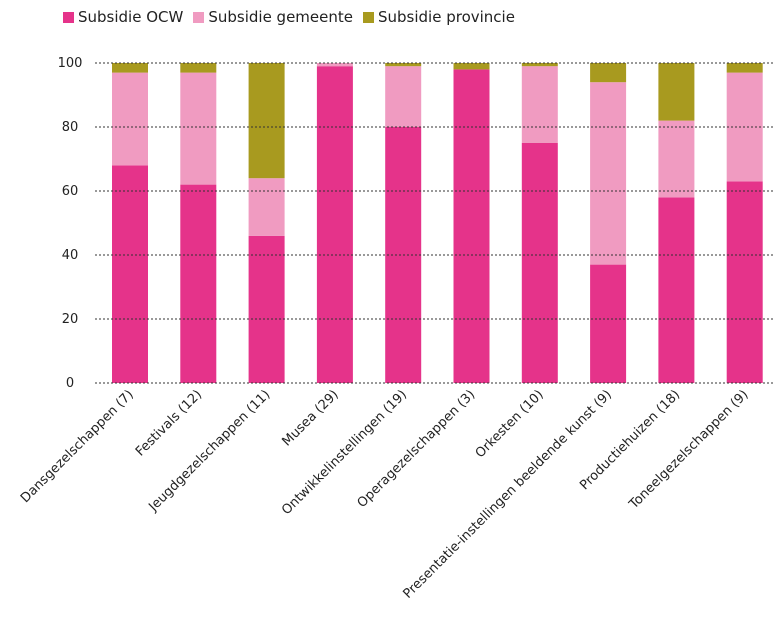  Describe the element at coordinates (446, 17) in the screenshot. I see `legend-label: Subsidie provincie` at that location.